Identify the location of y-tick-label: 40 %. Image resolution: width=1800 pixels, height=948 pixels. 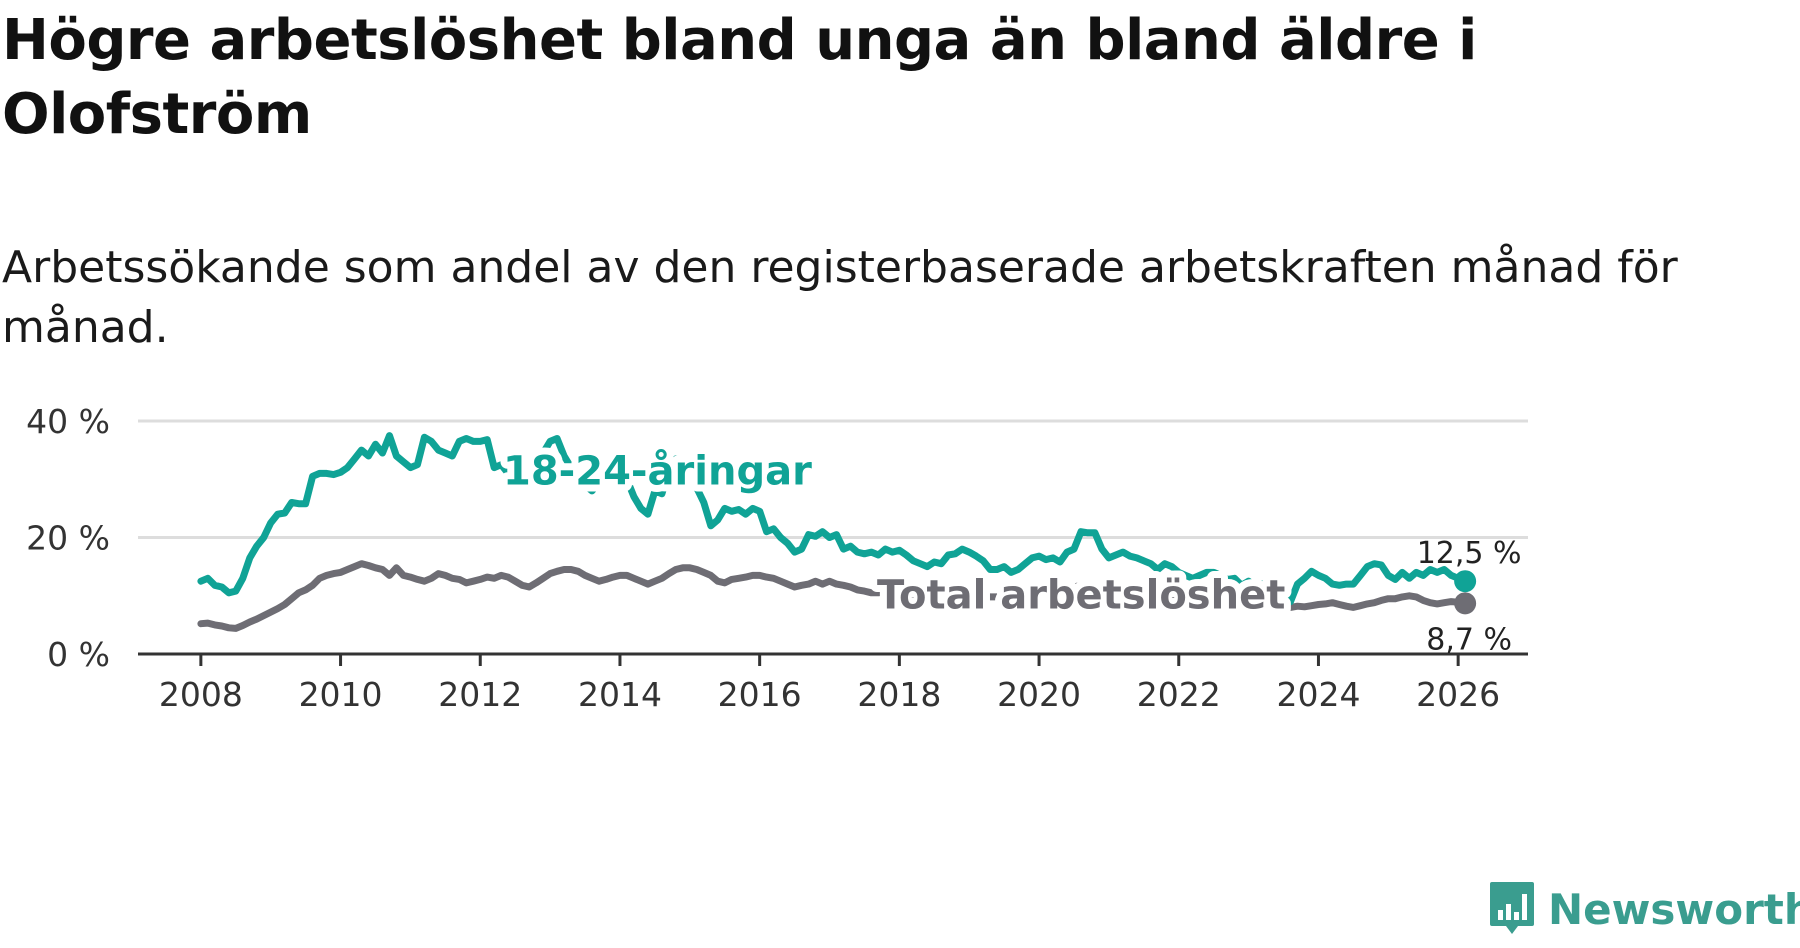
(68, 421).